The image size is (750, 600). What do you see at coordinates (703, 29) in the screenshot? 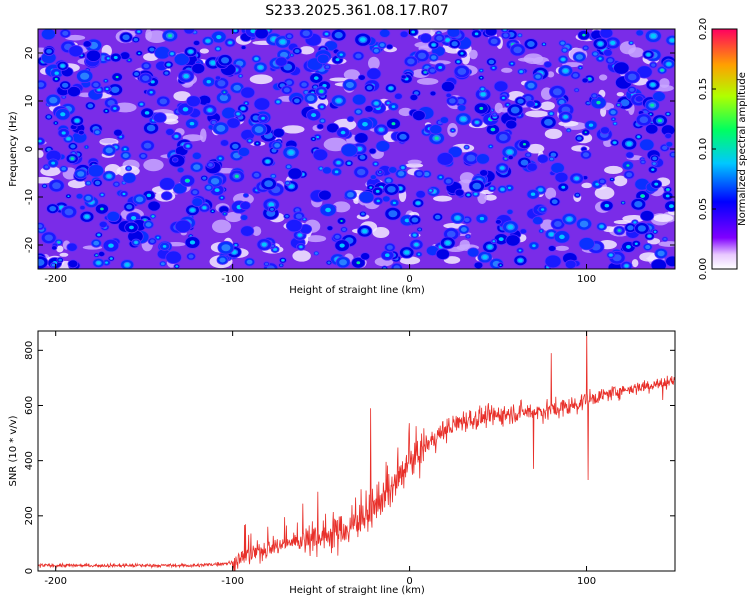
I see `colorbar-tick-label: 0.20` at bounding box center [703, 29].